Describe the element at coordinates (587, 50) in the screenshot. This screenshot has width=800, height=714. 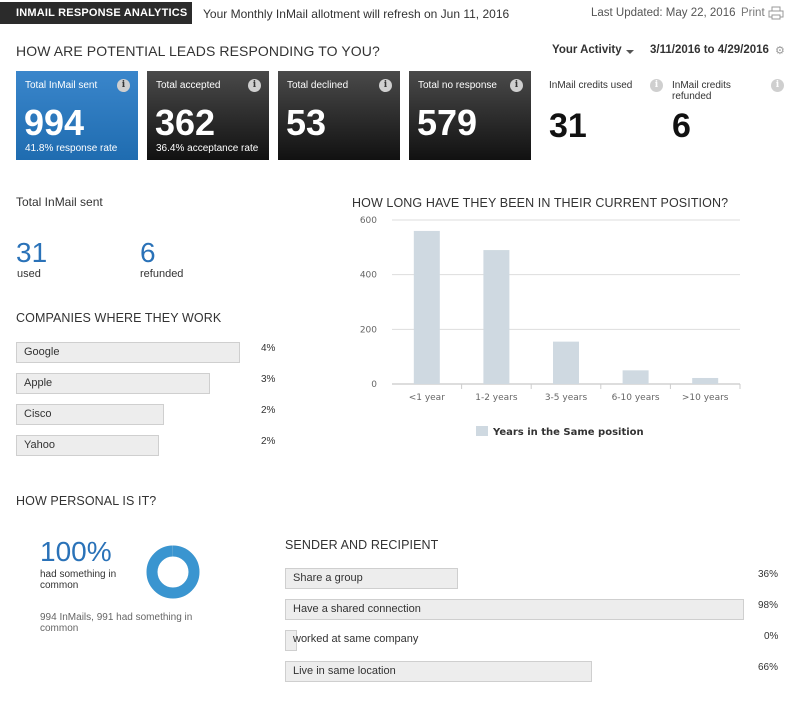
I see `activity-dropdown: Your Activity` at that location.